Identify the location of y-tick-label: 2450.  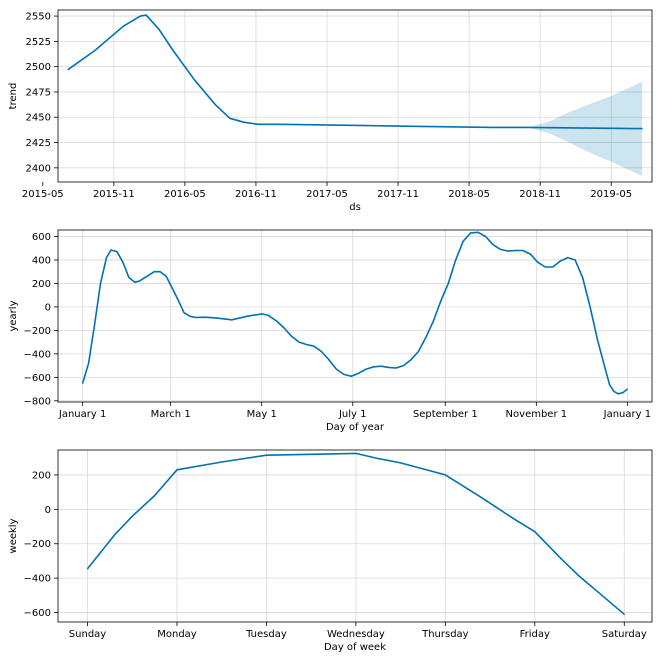
(38, 118).